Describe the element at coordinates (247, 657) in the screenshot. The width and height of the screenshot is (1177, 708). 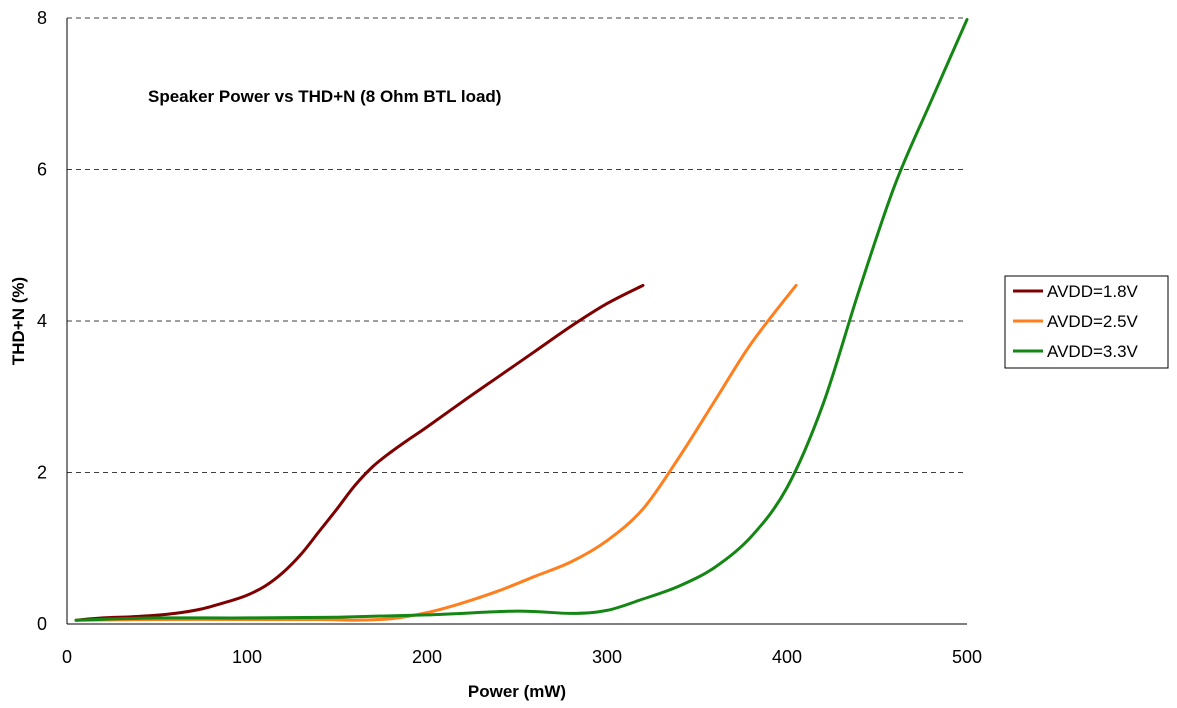
I see `x-tick-label: 100` at that location.